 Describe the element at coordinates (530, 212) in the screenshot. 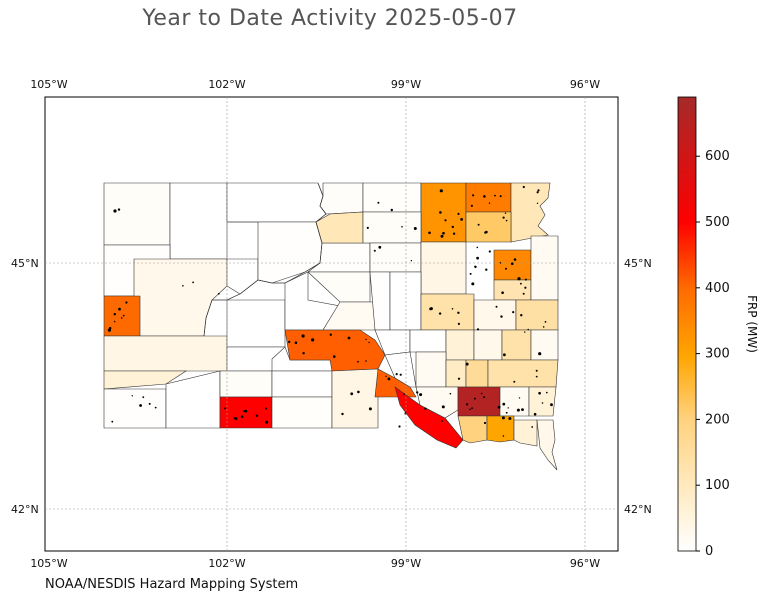

I see `county-roberts` at that location.